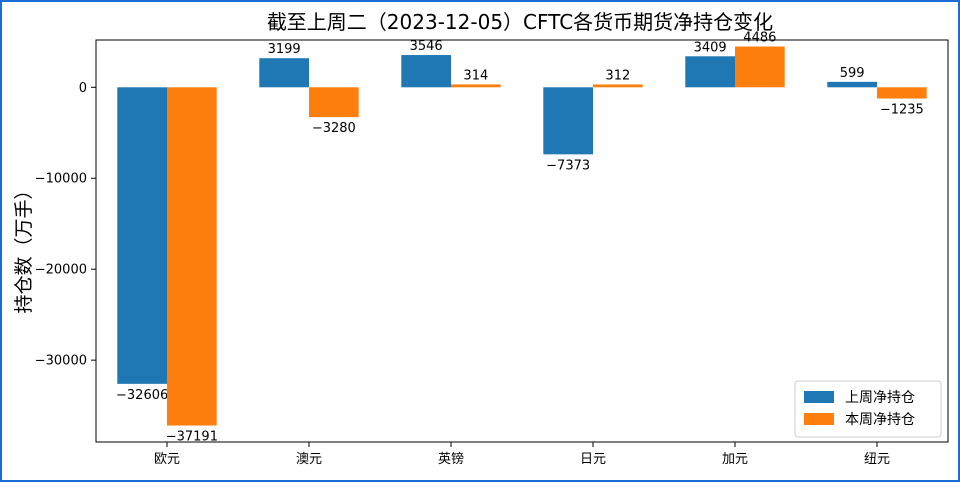 The width and height of the screenshot is (960, 482). What do you see at coordinates (334, 128) in the screenshot?
I see `data-label: −3280` at bounding box center [334, 128].